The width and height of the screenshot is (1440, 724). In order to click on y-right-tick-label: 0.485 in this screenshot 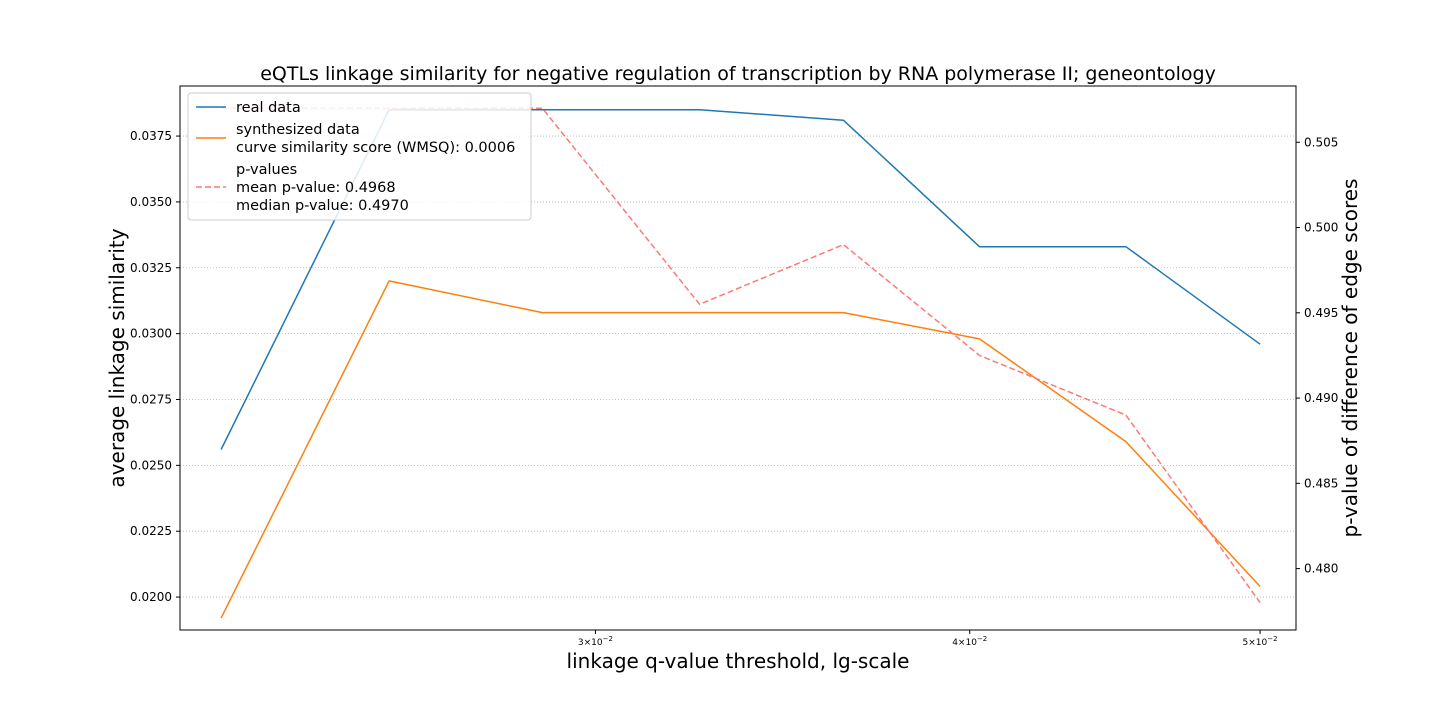, I will do `click(1321, 483)`.